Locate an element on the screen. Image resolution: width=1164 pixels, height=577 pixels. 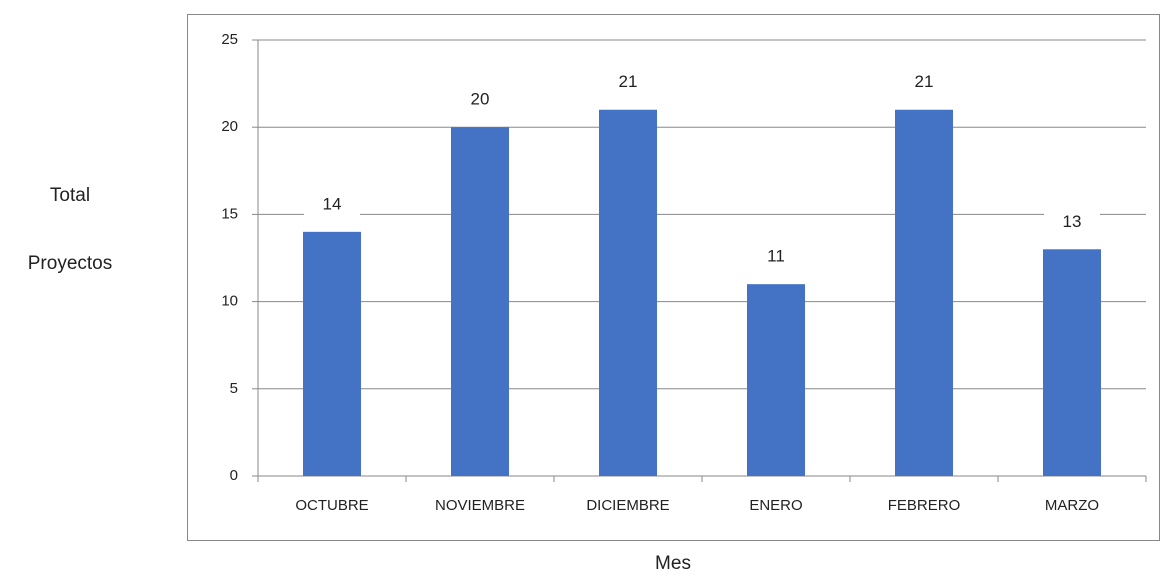
data-label: 13 is located at coordinates (1072, 221).